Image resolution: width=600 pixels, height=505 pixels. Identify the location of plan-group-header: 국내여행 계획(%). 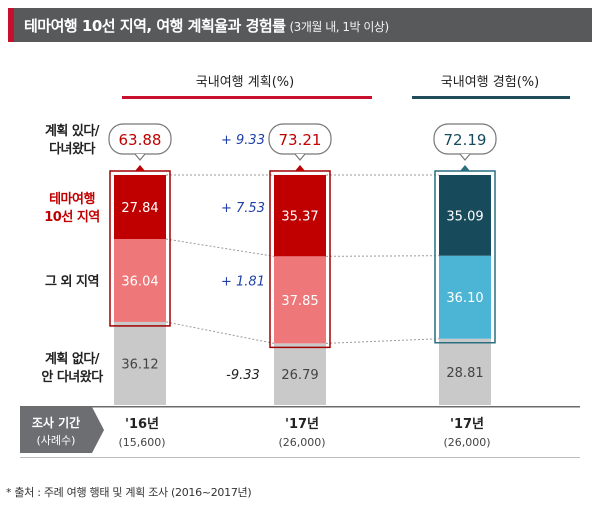
(245, 82).